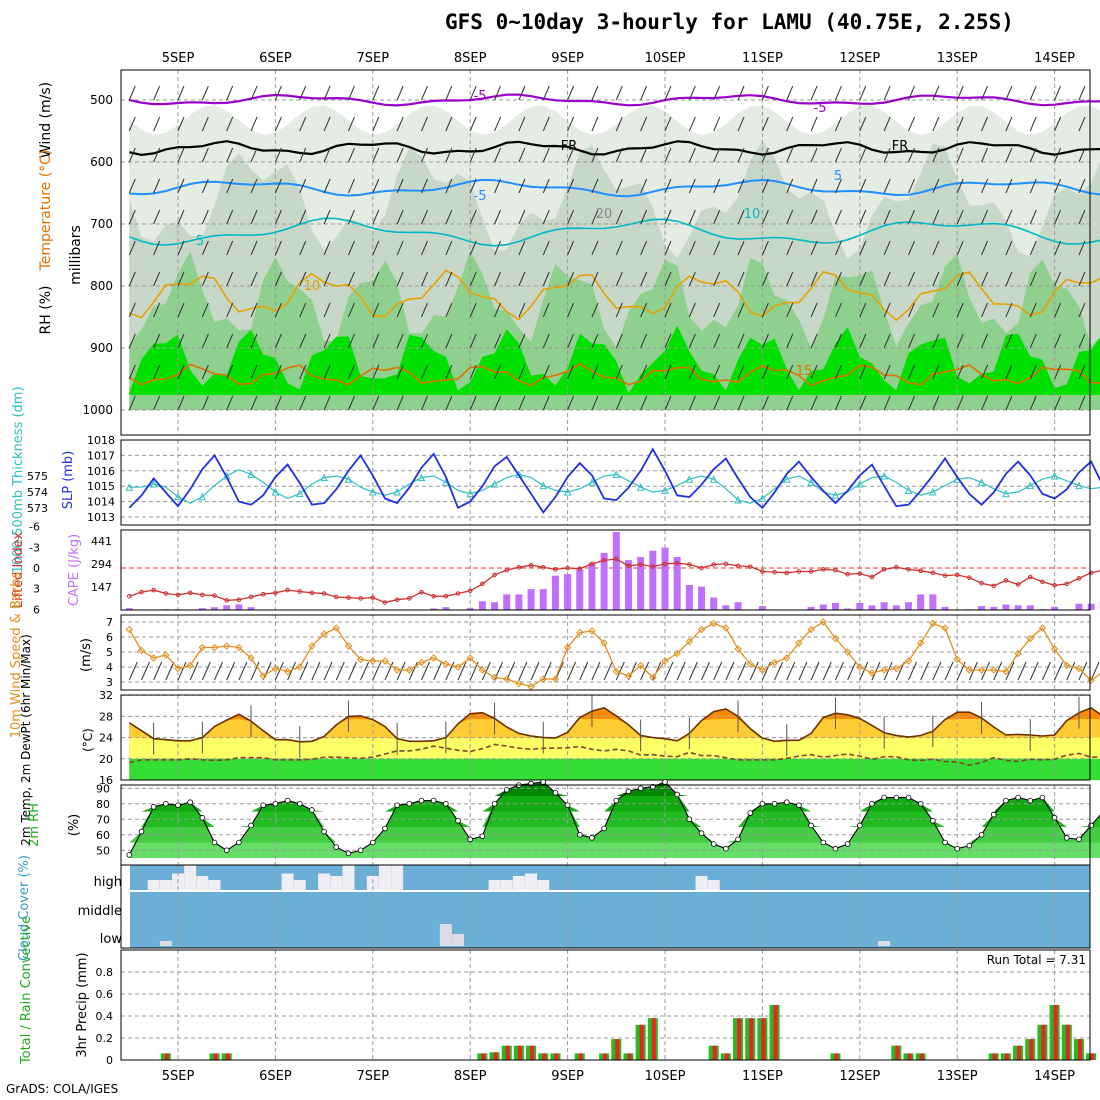  What do you see at coordinates (605, 1005) in the screenshot?
I see `precip-frame` at bounding box center [605, 1005].